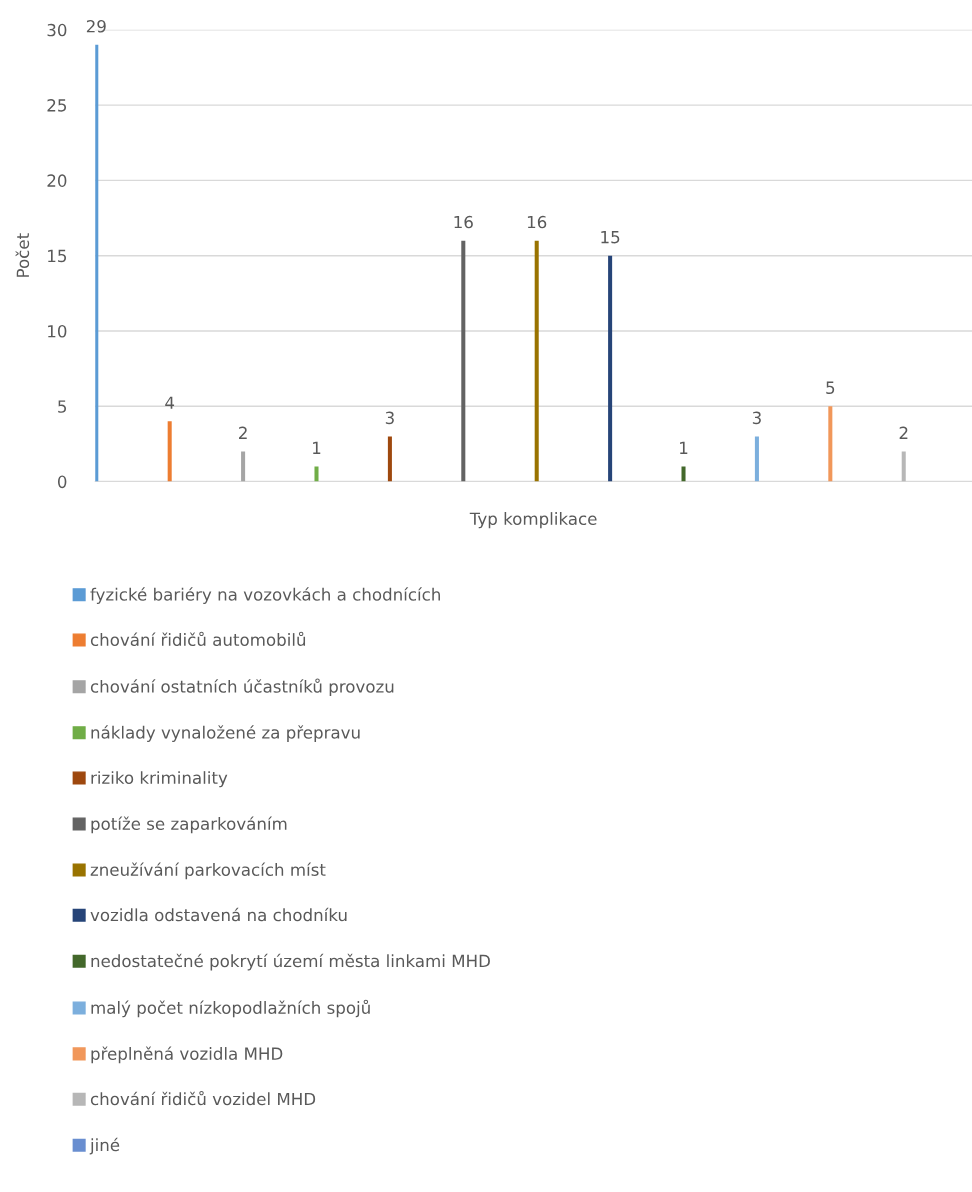 The image size is (972, 1192). What do you see at coordinates (159, 779) in the screenshot?
I see `legend-label: riziko kriminality` at bounding box center [159, 779].